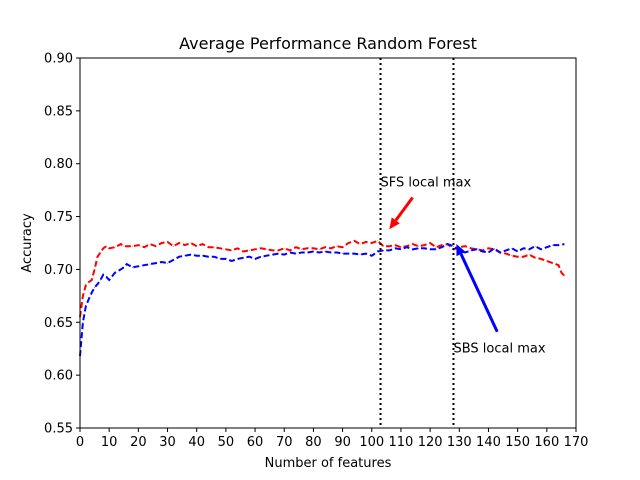 The image size is (640, 480). What do you see at coordinates (576, 442) in the screenshot?
I see `x-tick-label: 170` at bounding box center [576, 442].